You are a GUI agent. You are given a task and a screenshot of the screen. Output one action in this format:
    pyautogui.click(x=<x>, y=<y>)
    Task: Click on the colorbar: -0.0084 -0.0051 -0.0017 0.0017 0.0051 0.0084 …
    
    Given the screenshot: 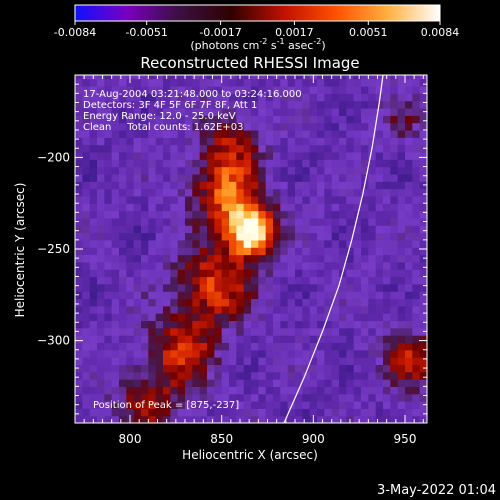 What is the action you would take?
    pyautogui.click(x=256, y=28)
    